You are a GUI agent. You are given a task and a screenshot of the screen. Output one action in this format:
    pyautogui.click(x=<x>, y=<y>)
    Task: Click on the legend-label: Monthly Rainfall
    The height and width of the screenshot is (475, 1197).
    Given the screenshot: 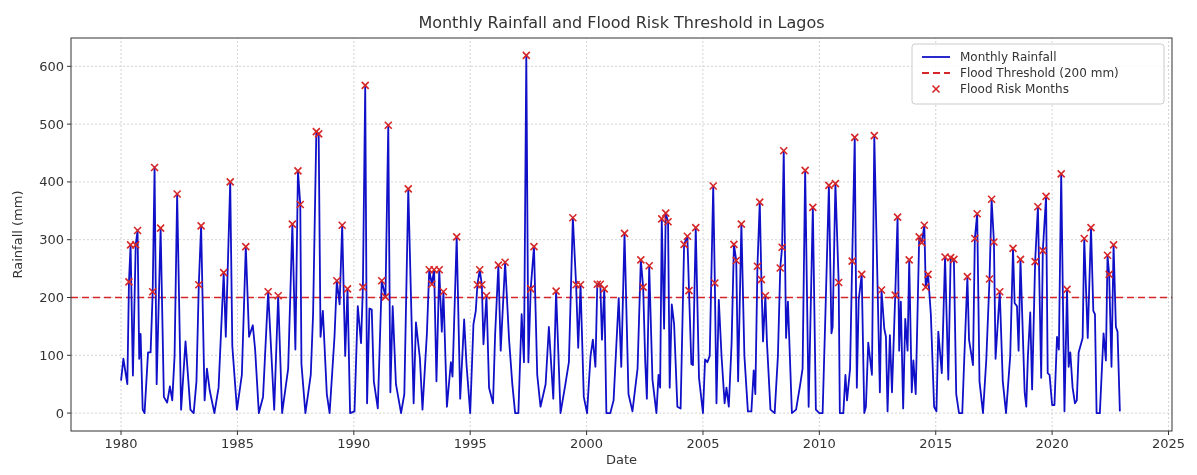 What is the action you would take?
    pyautogui.click(x=1008, y=57)
    